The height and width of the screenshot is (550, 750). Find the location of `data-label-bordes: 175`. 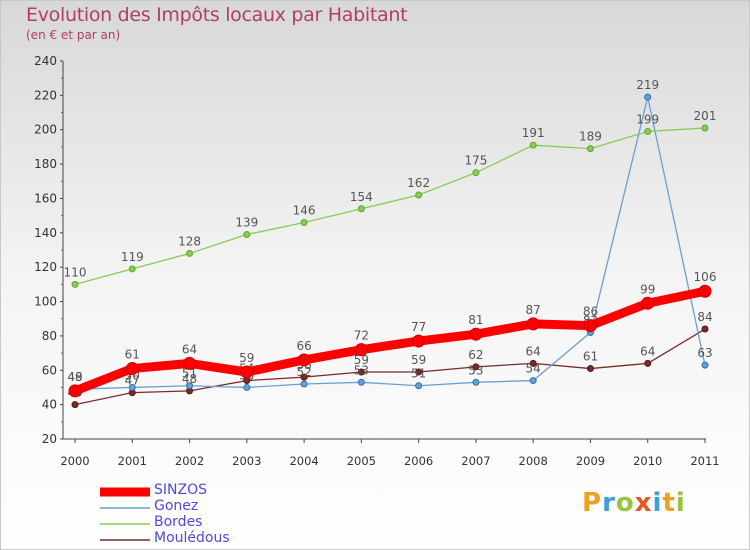

data-label-bordes: 175 is located at coordinates (475, 161).